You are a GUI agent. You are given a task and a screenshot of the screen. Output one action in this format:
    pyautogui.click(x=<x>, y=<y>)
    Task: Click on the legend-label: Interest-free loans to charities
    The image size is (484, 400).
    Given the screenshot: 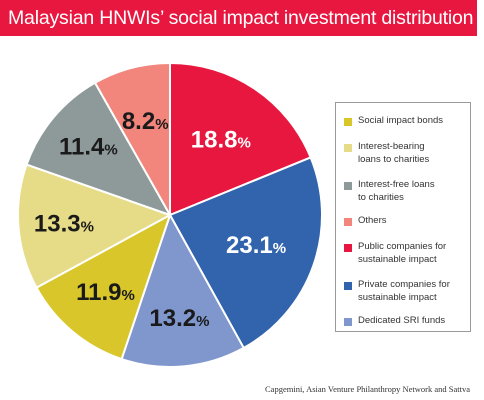 What is the action you would take?
    pyautogui.click(x=396, y=191)
    